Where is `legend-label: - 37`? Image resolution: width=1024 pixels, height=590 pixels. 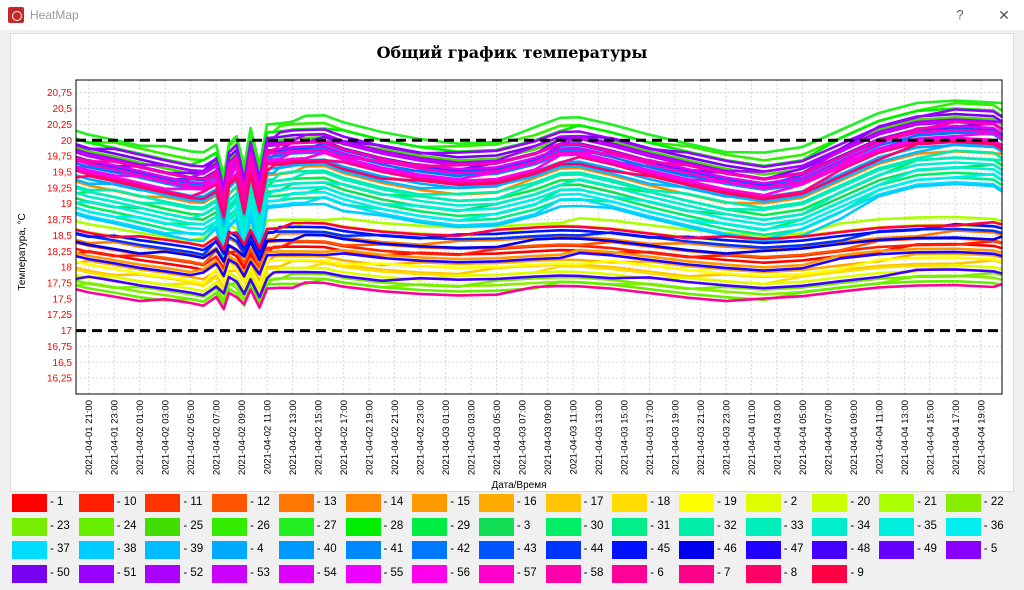
legend-label: - 37 is located at coordinates (60, 549).